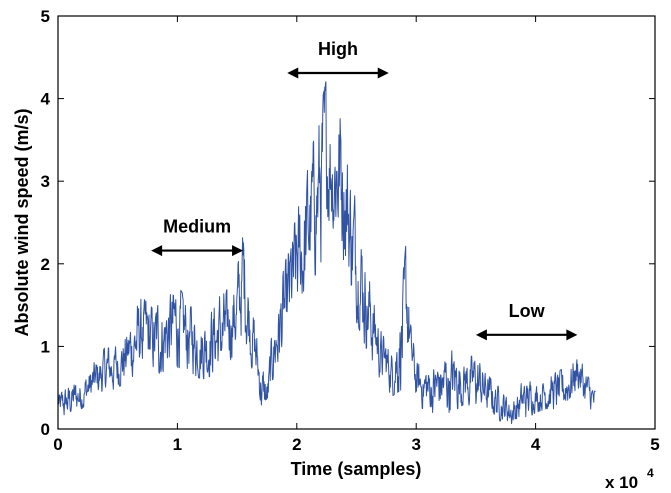  I want to click on annotation-high: High, so click(338, 59).